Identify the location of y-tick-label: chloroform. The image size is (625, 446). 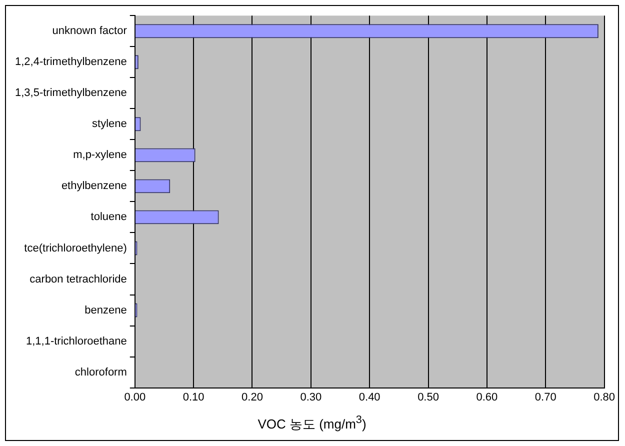
(100, 372).